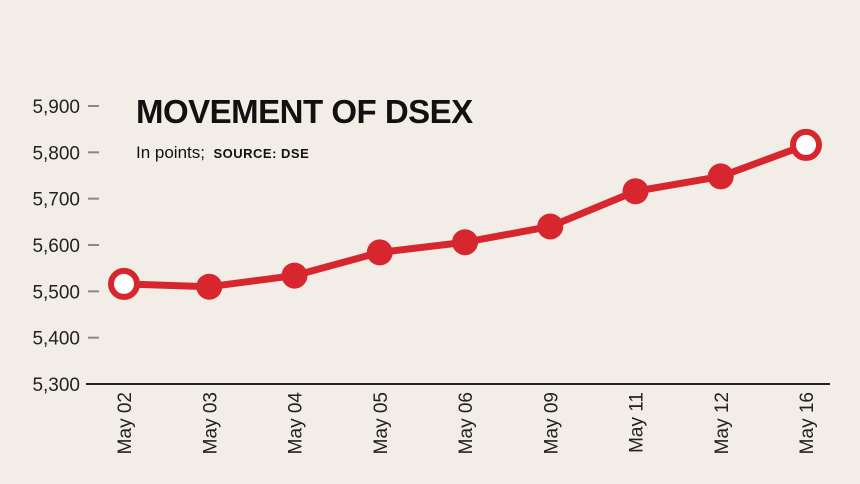 This screenshot has width=860, height=484. I want to click on x-tick-label: May 02, so click(125, 423).